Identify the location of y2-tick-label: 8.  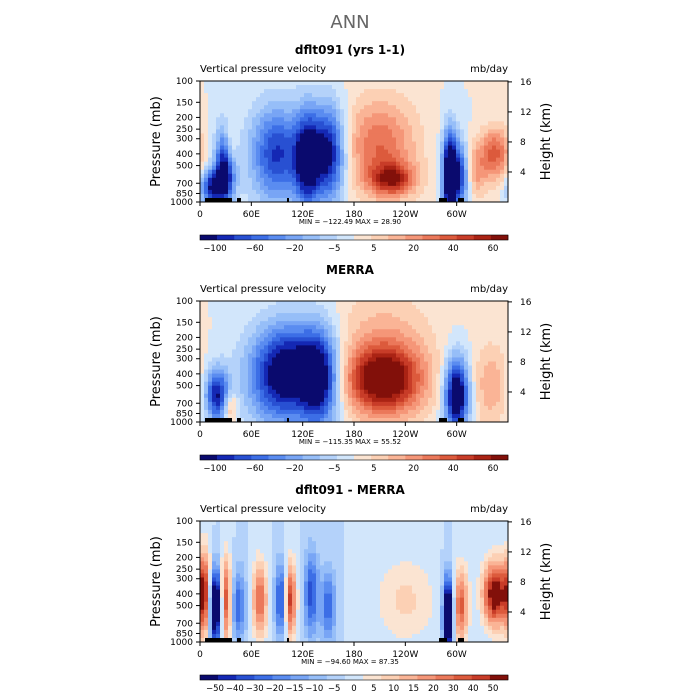
(523, 363).